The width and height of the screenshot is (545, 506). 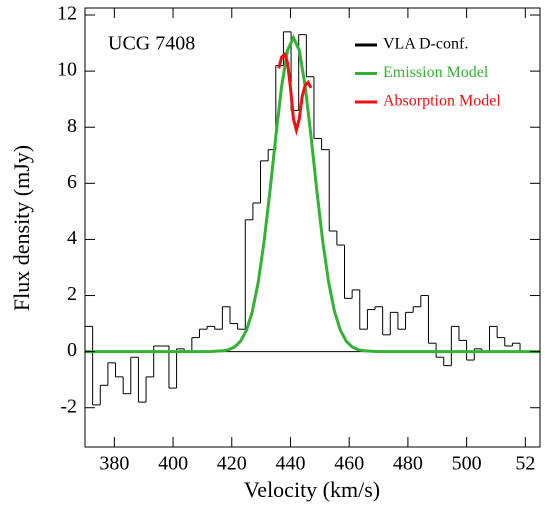 What do you see at coordinates (72, 126) in the screenshot?
I see `y-tick-label: 8` at bounding box center [72, 126].